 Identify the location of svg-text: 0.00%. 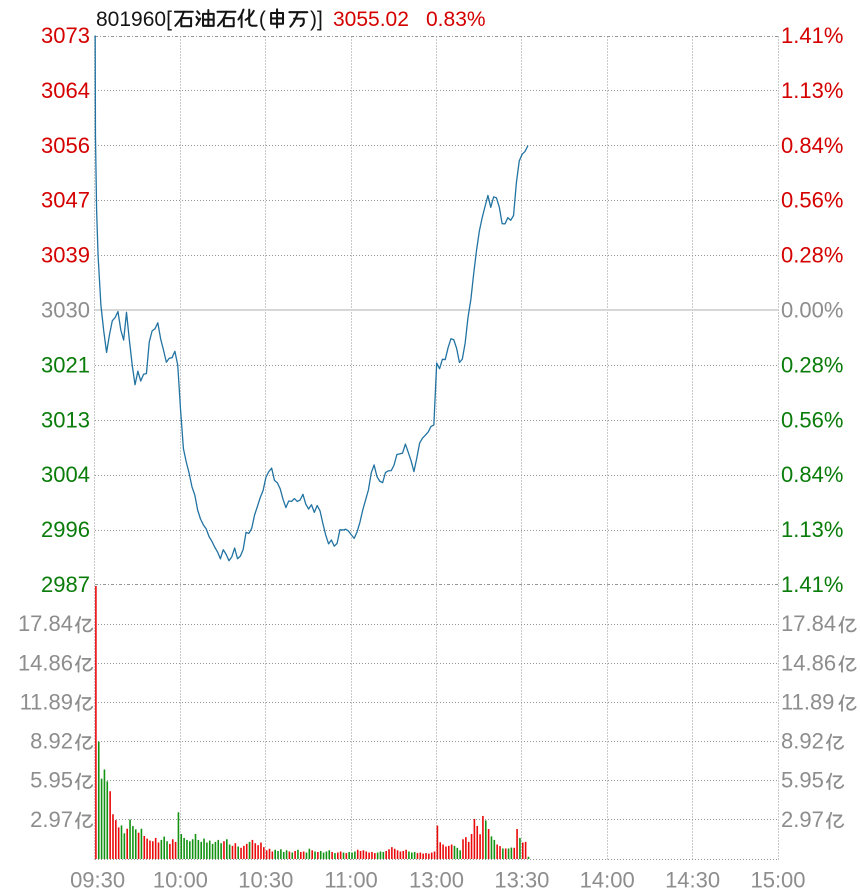
(812, 310).